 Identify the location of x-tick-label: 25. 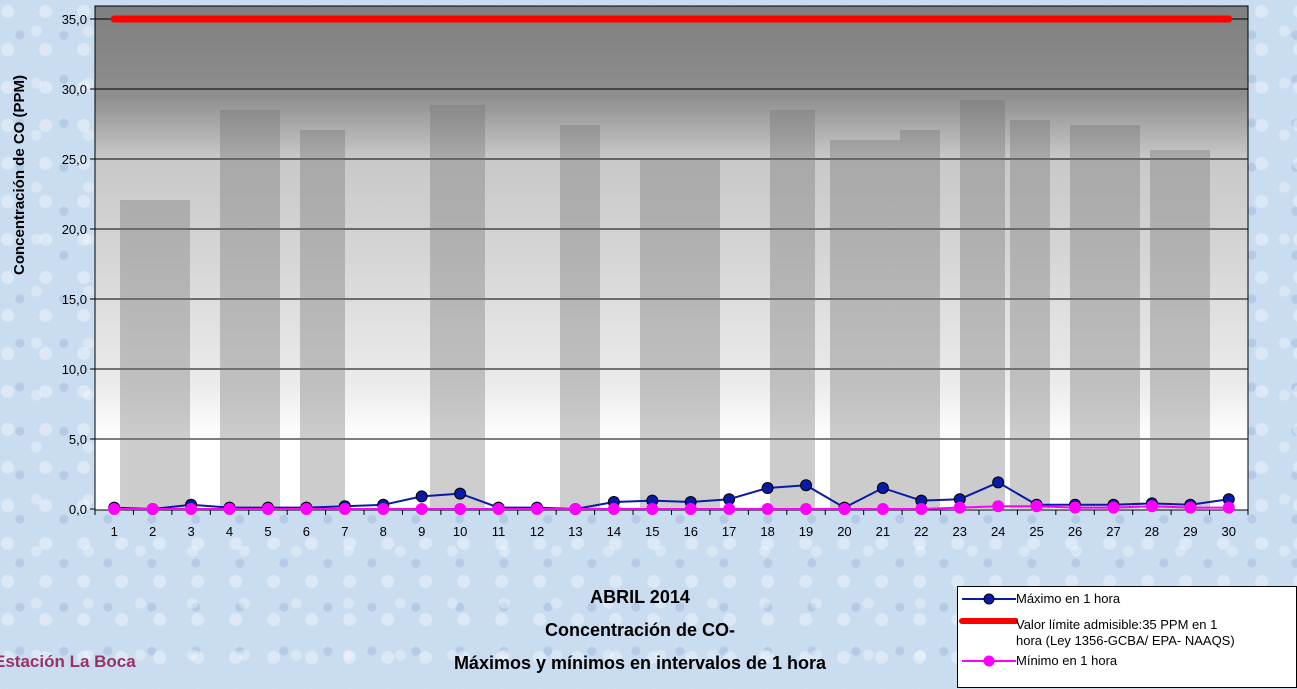
(1036, 531).